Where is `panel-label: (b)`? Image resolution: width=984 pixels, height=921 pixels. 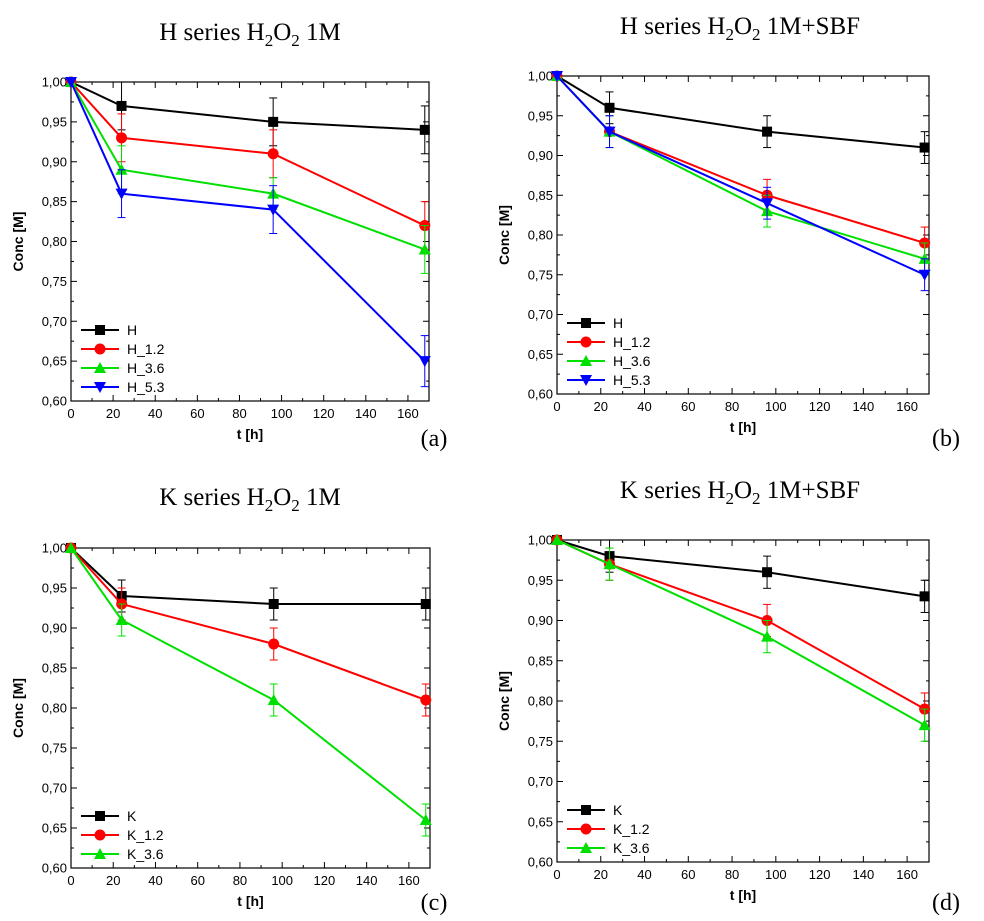 panel-label: (b) is located at coordinates (946, 439).